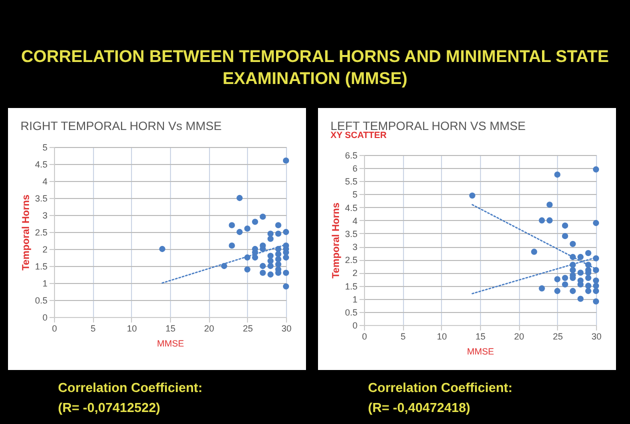 The image size is (630, 424). I want to click on y-tick-label: 6.5, so click(351, 155).